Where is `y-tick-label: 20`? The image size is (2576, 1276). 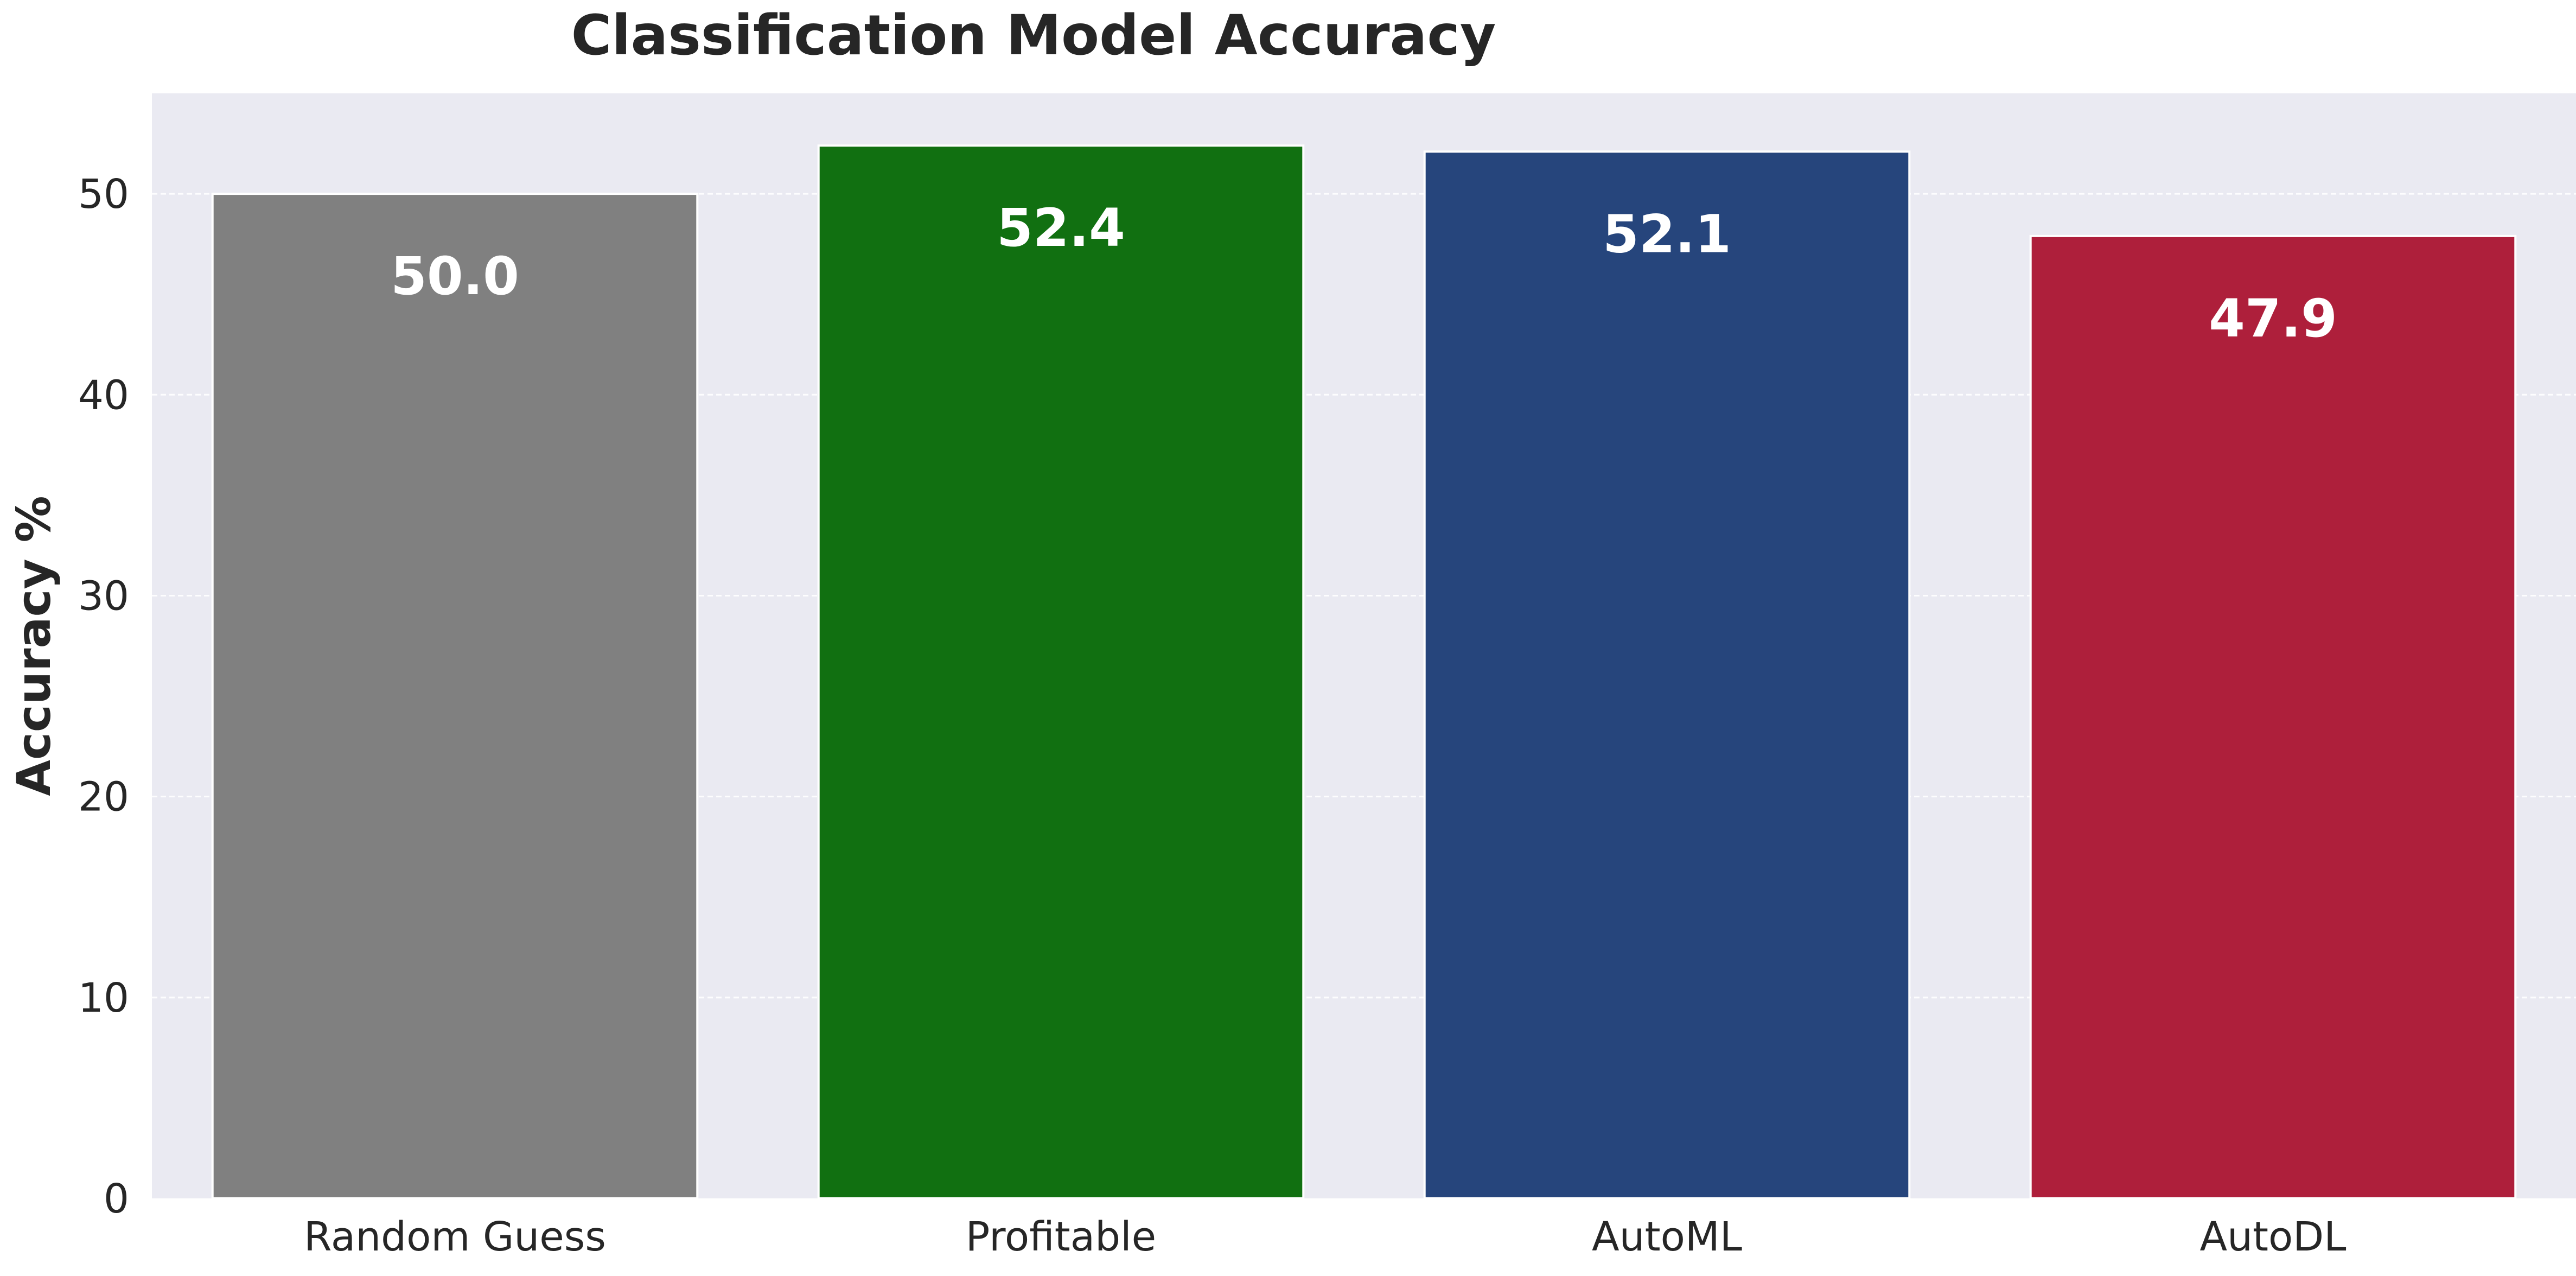
y-tick-label: 20 is located at coordinates (103, 797).